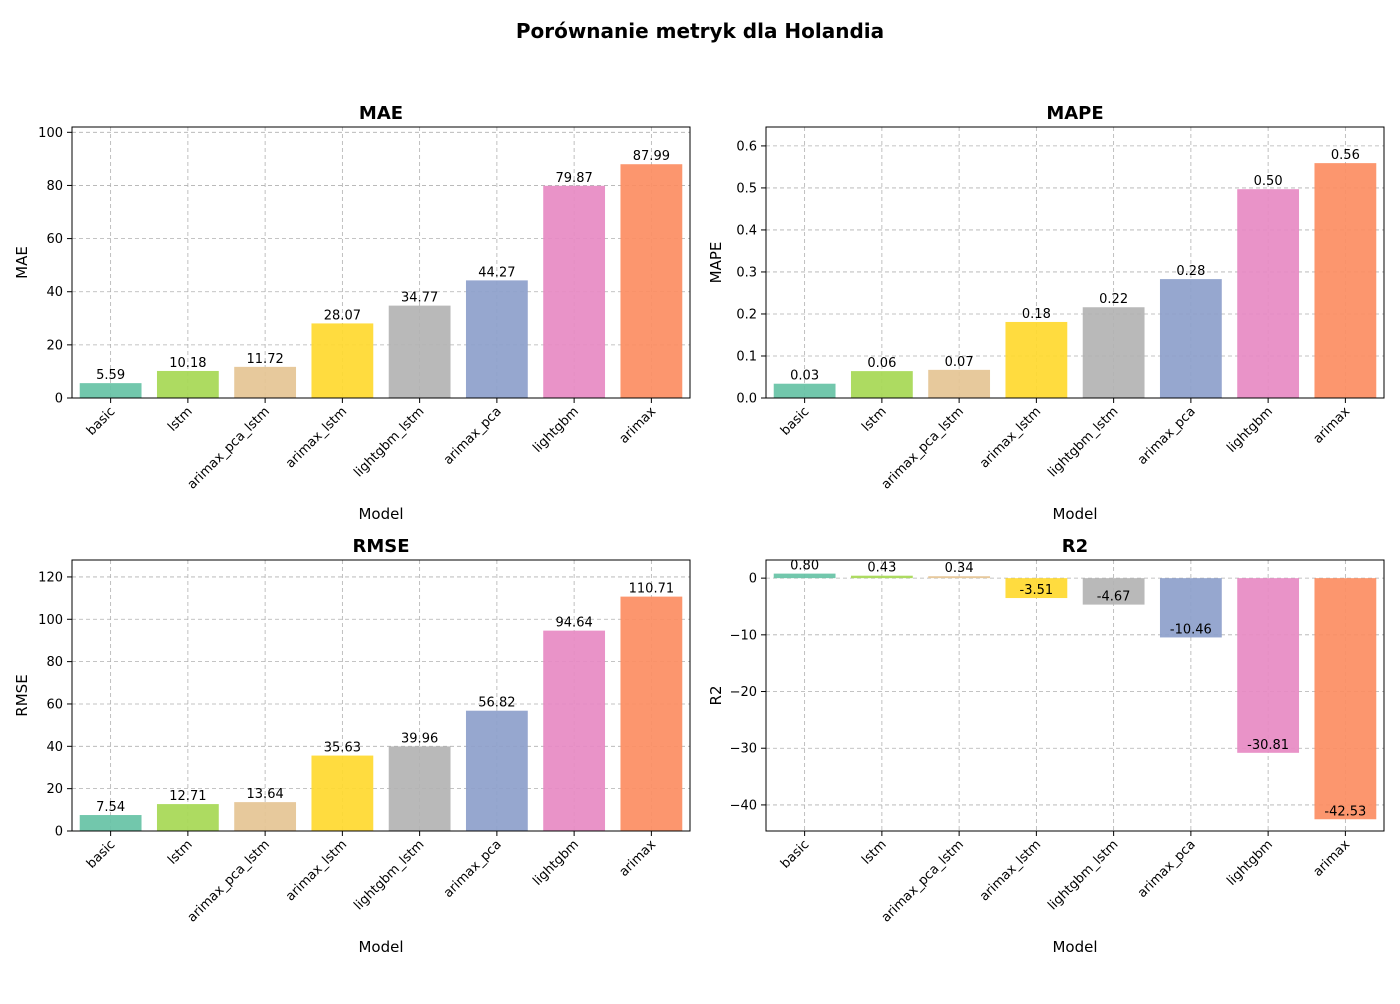 The width and height of the screenshot is (1400, 1004). What do you see at coordinates (1113, 352) in the screenshot?
I see `mape-bar-lightgbm_lstm` at bounding box center [1113, 352].